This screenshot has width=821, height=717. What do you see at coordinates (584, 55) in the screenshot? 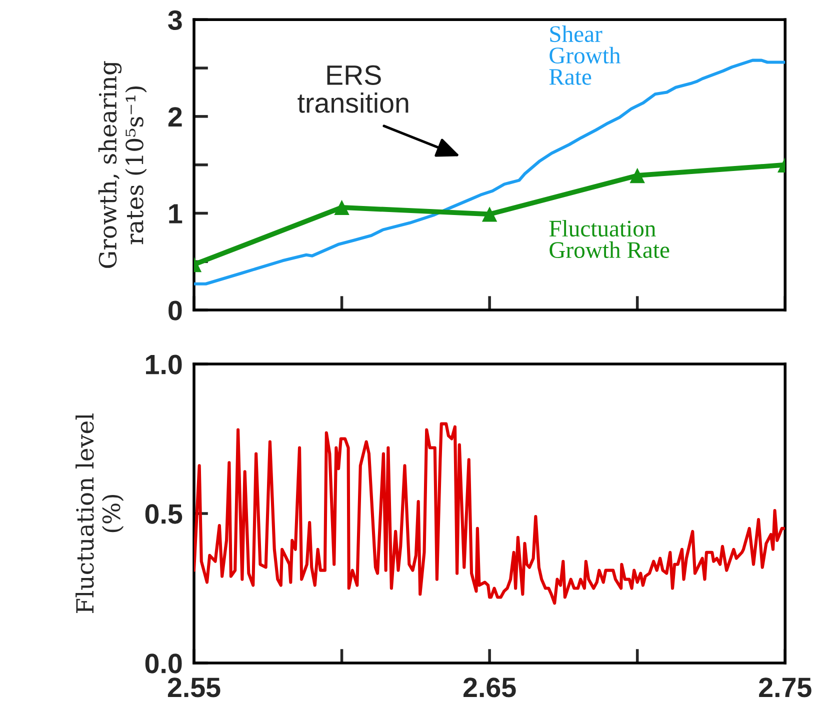
I see `series-label: Shear Growth Rate` at bounding box center [584, 55].